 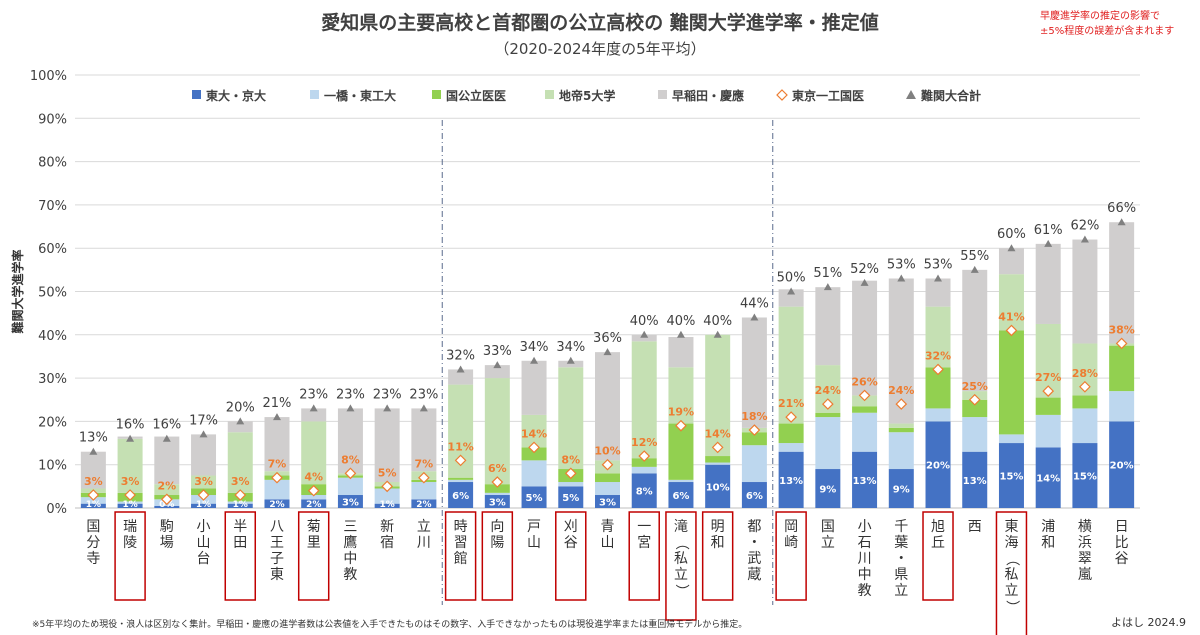 What do you see at coordinates (240, 543) in the screenshot?
I see `category-label: 田` at bounding box center [240, 543].